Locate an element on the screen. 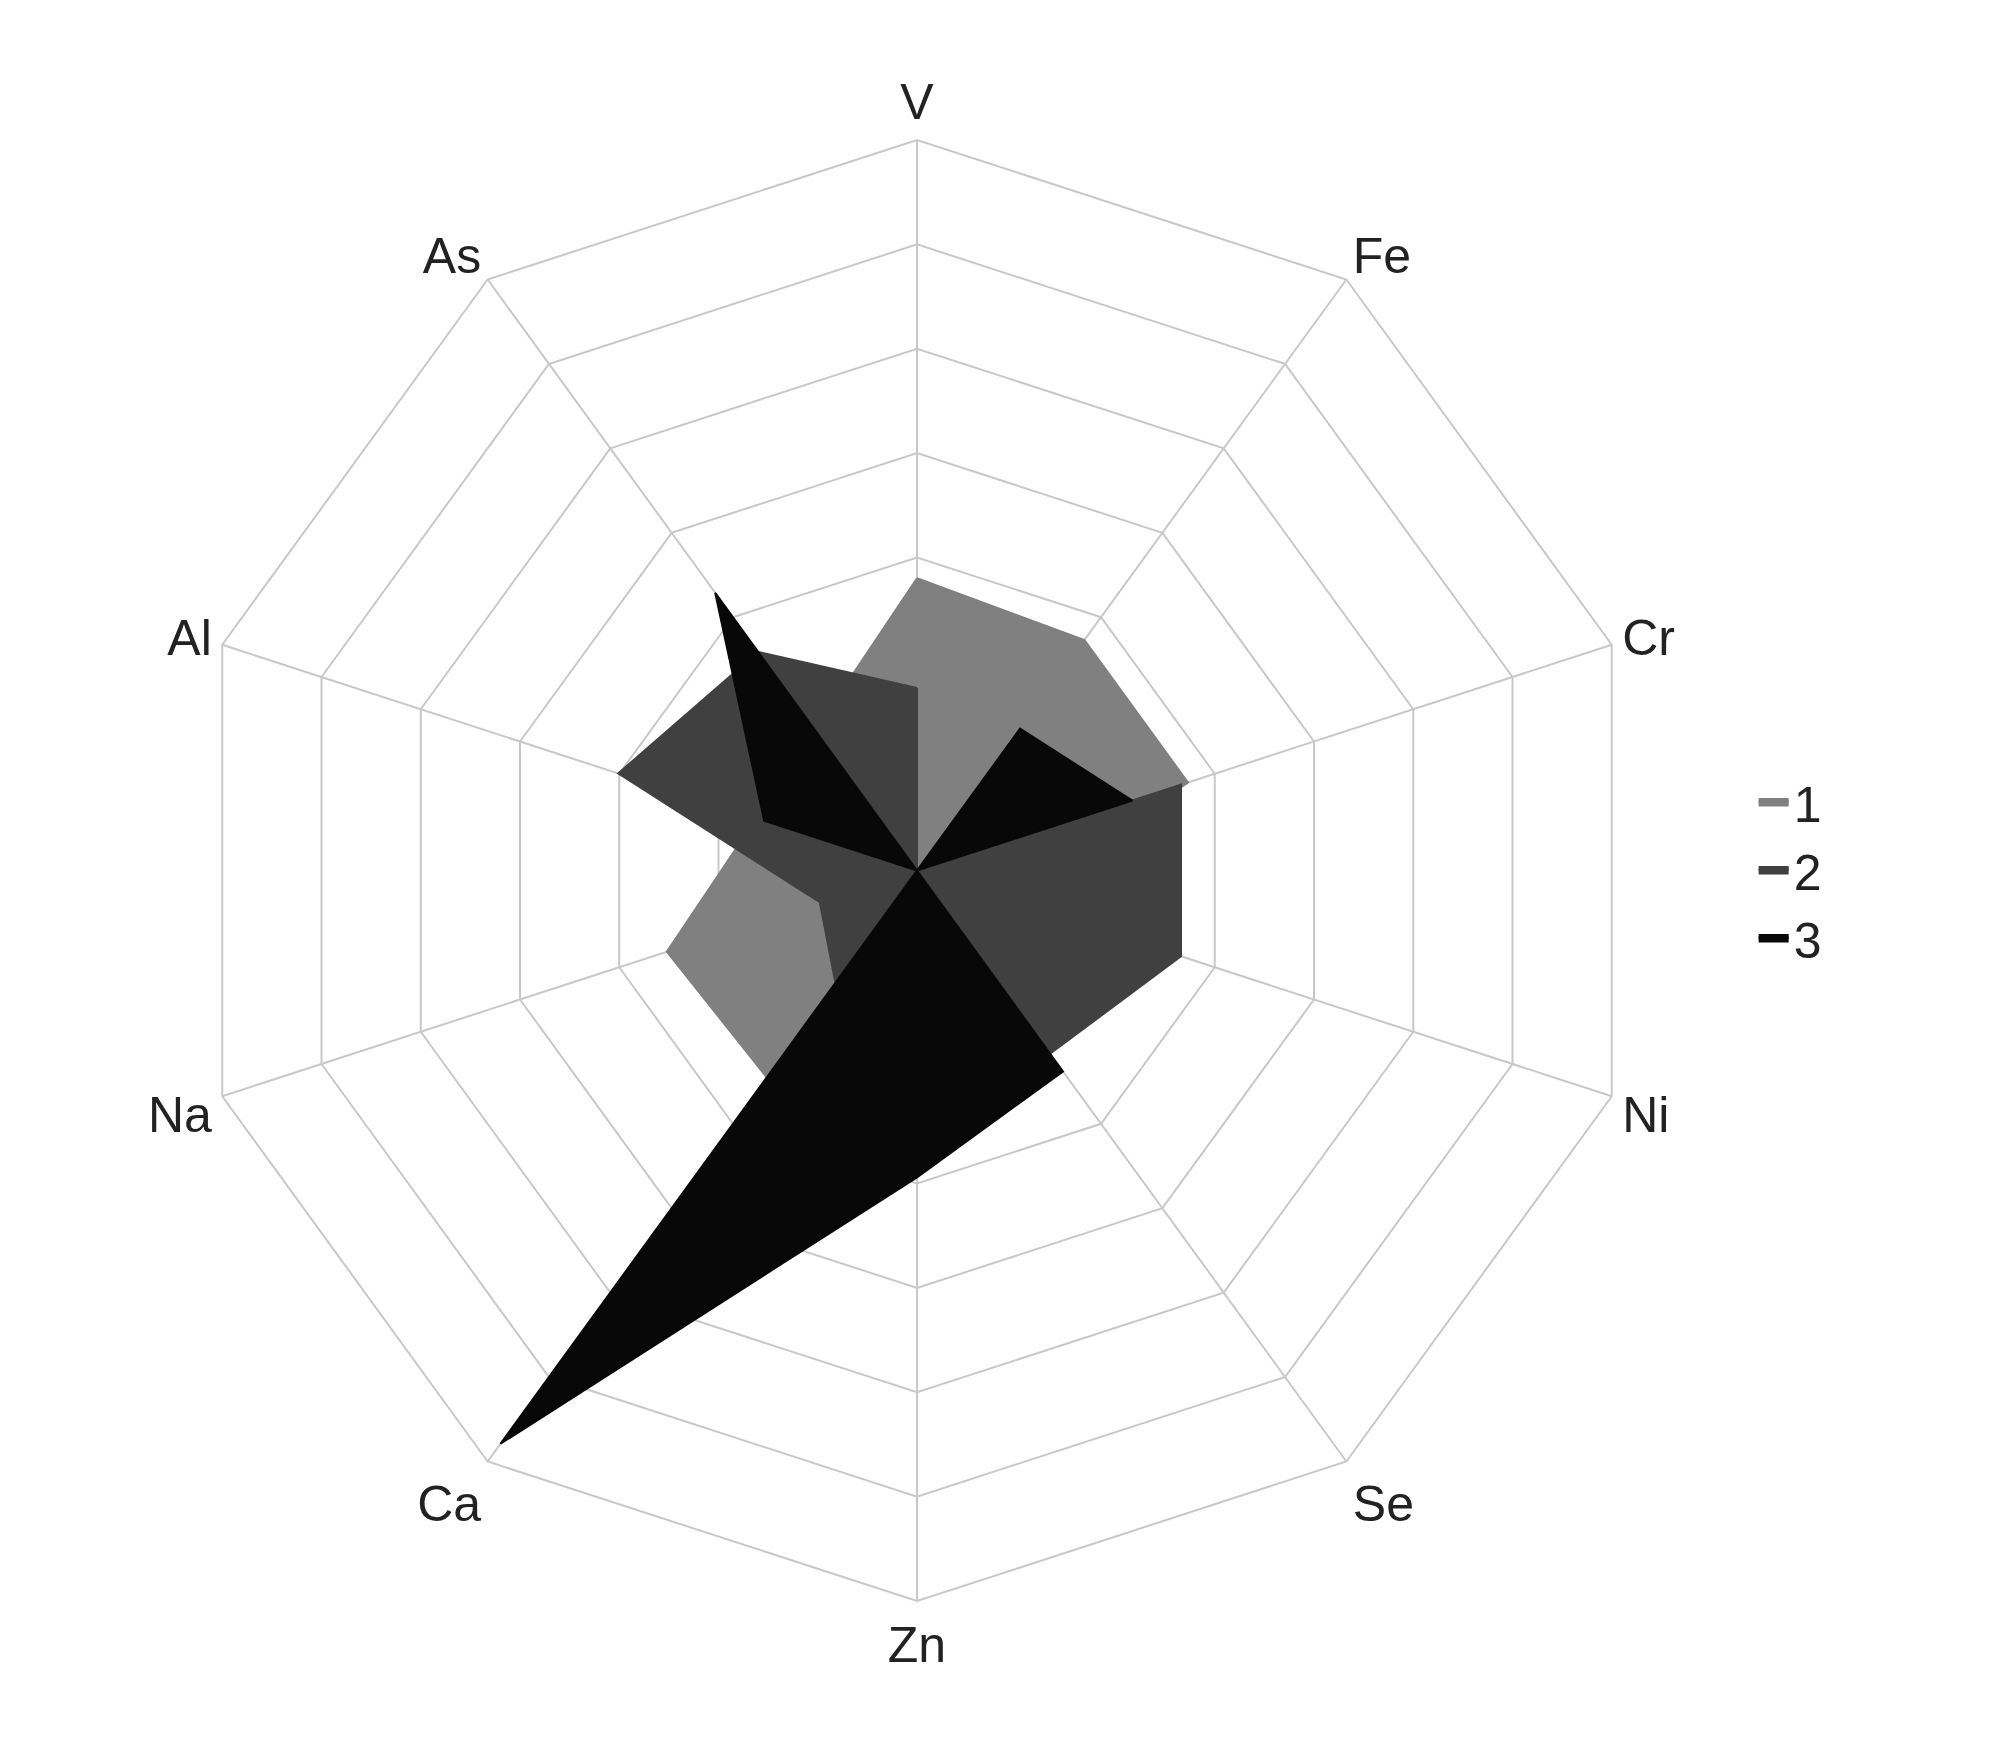  spoke-label: Zn is located at coordinates (917, 1645).